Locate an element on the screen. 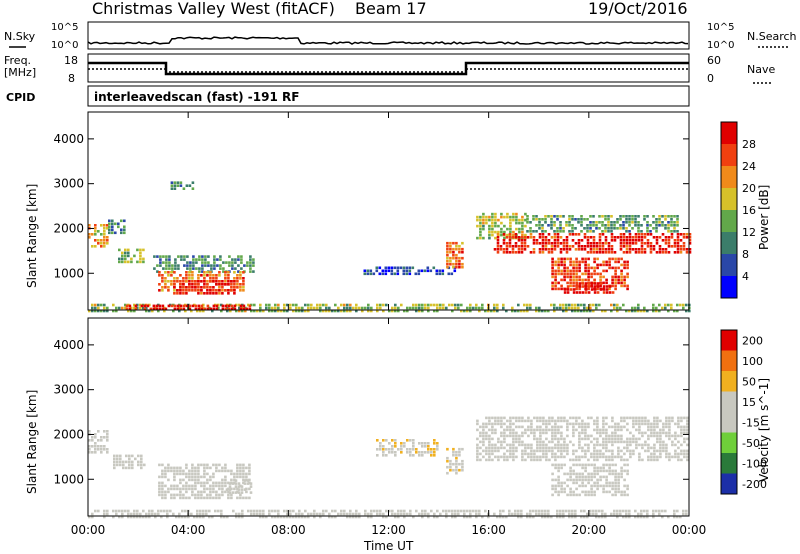 The width and height of the screenshot is (800, 554). vel-x-tick-label: 00:00 is located at coordinates (689, 530).